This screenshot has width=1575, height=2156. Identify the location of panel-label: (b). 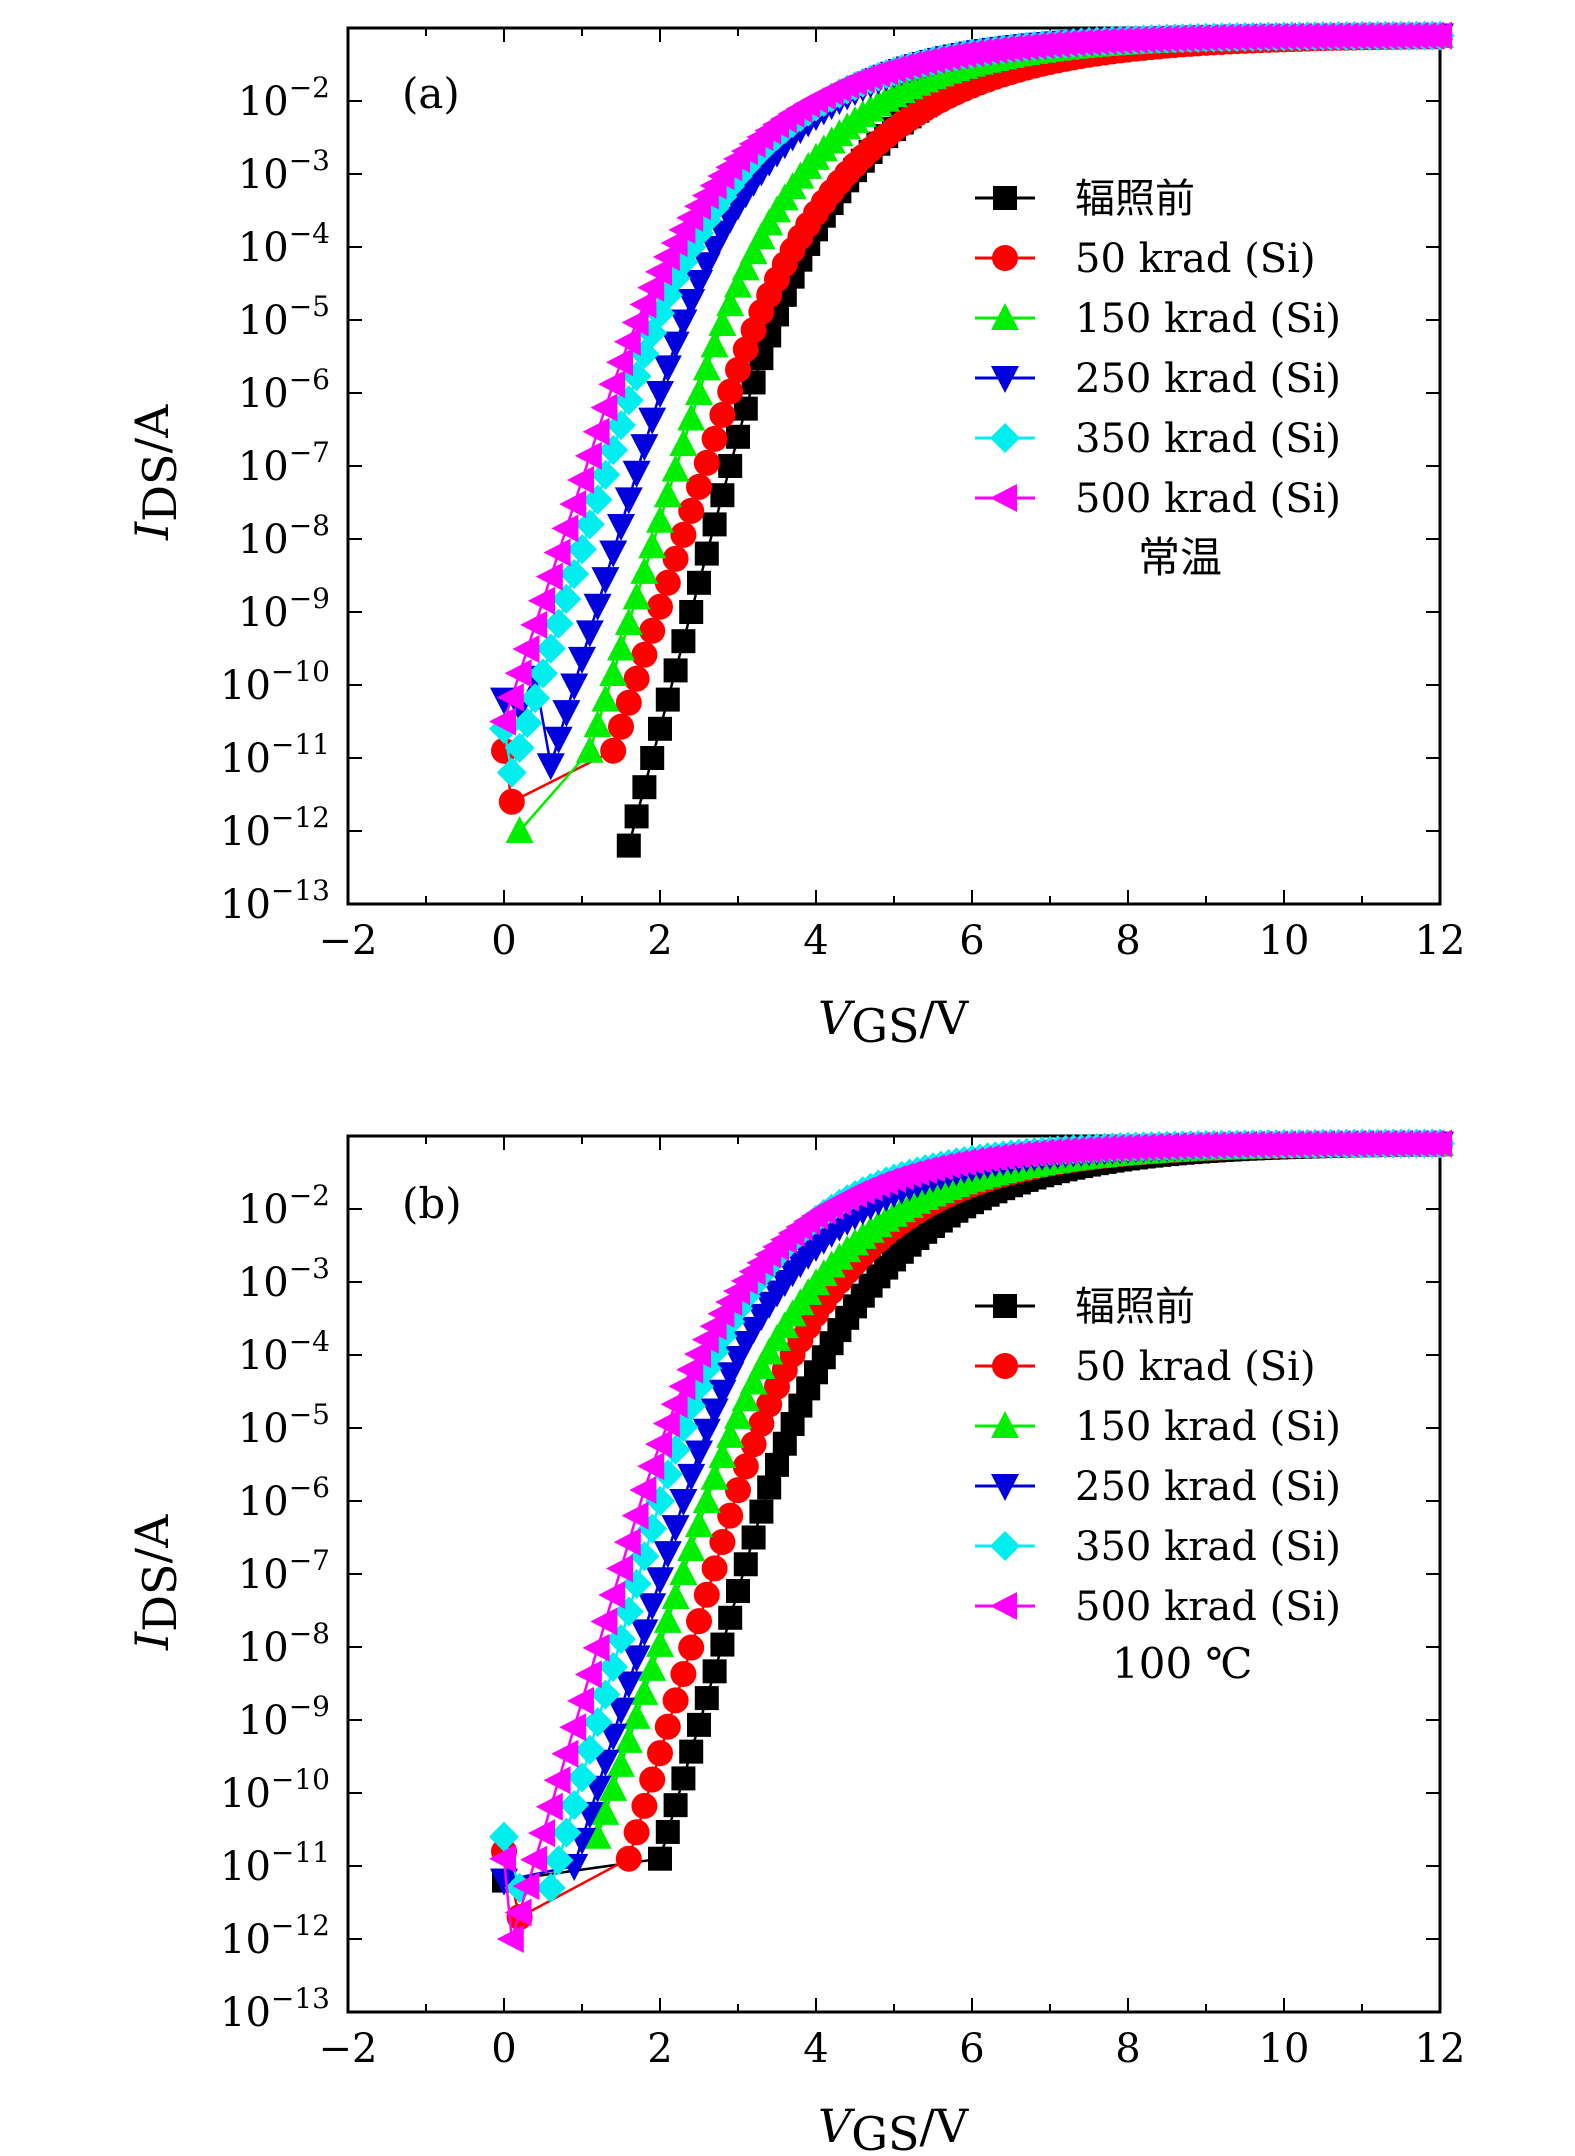
(432, 1203).